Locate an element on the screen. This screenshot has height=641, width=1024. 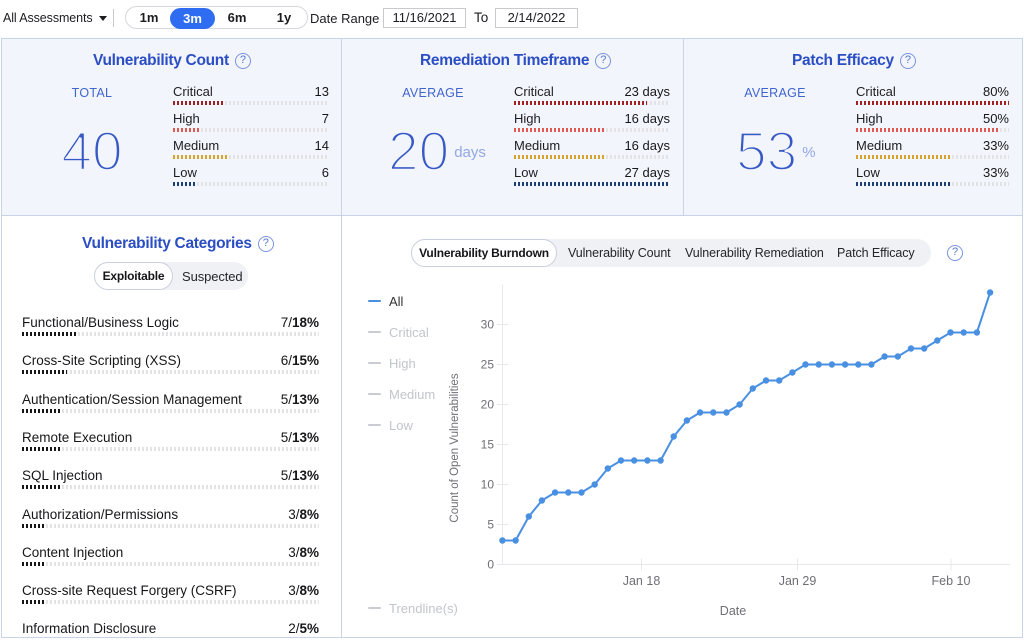
svg-text: 15 is located at coordinates (488, 445).